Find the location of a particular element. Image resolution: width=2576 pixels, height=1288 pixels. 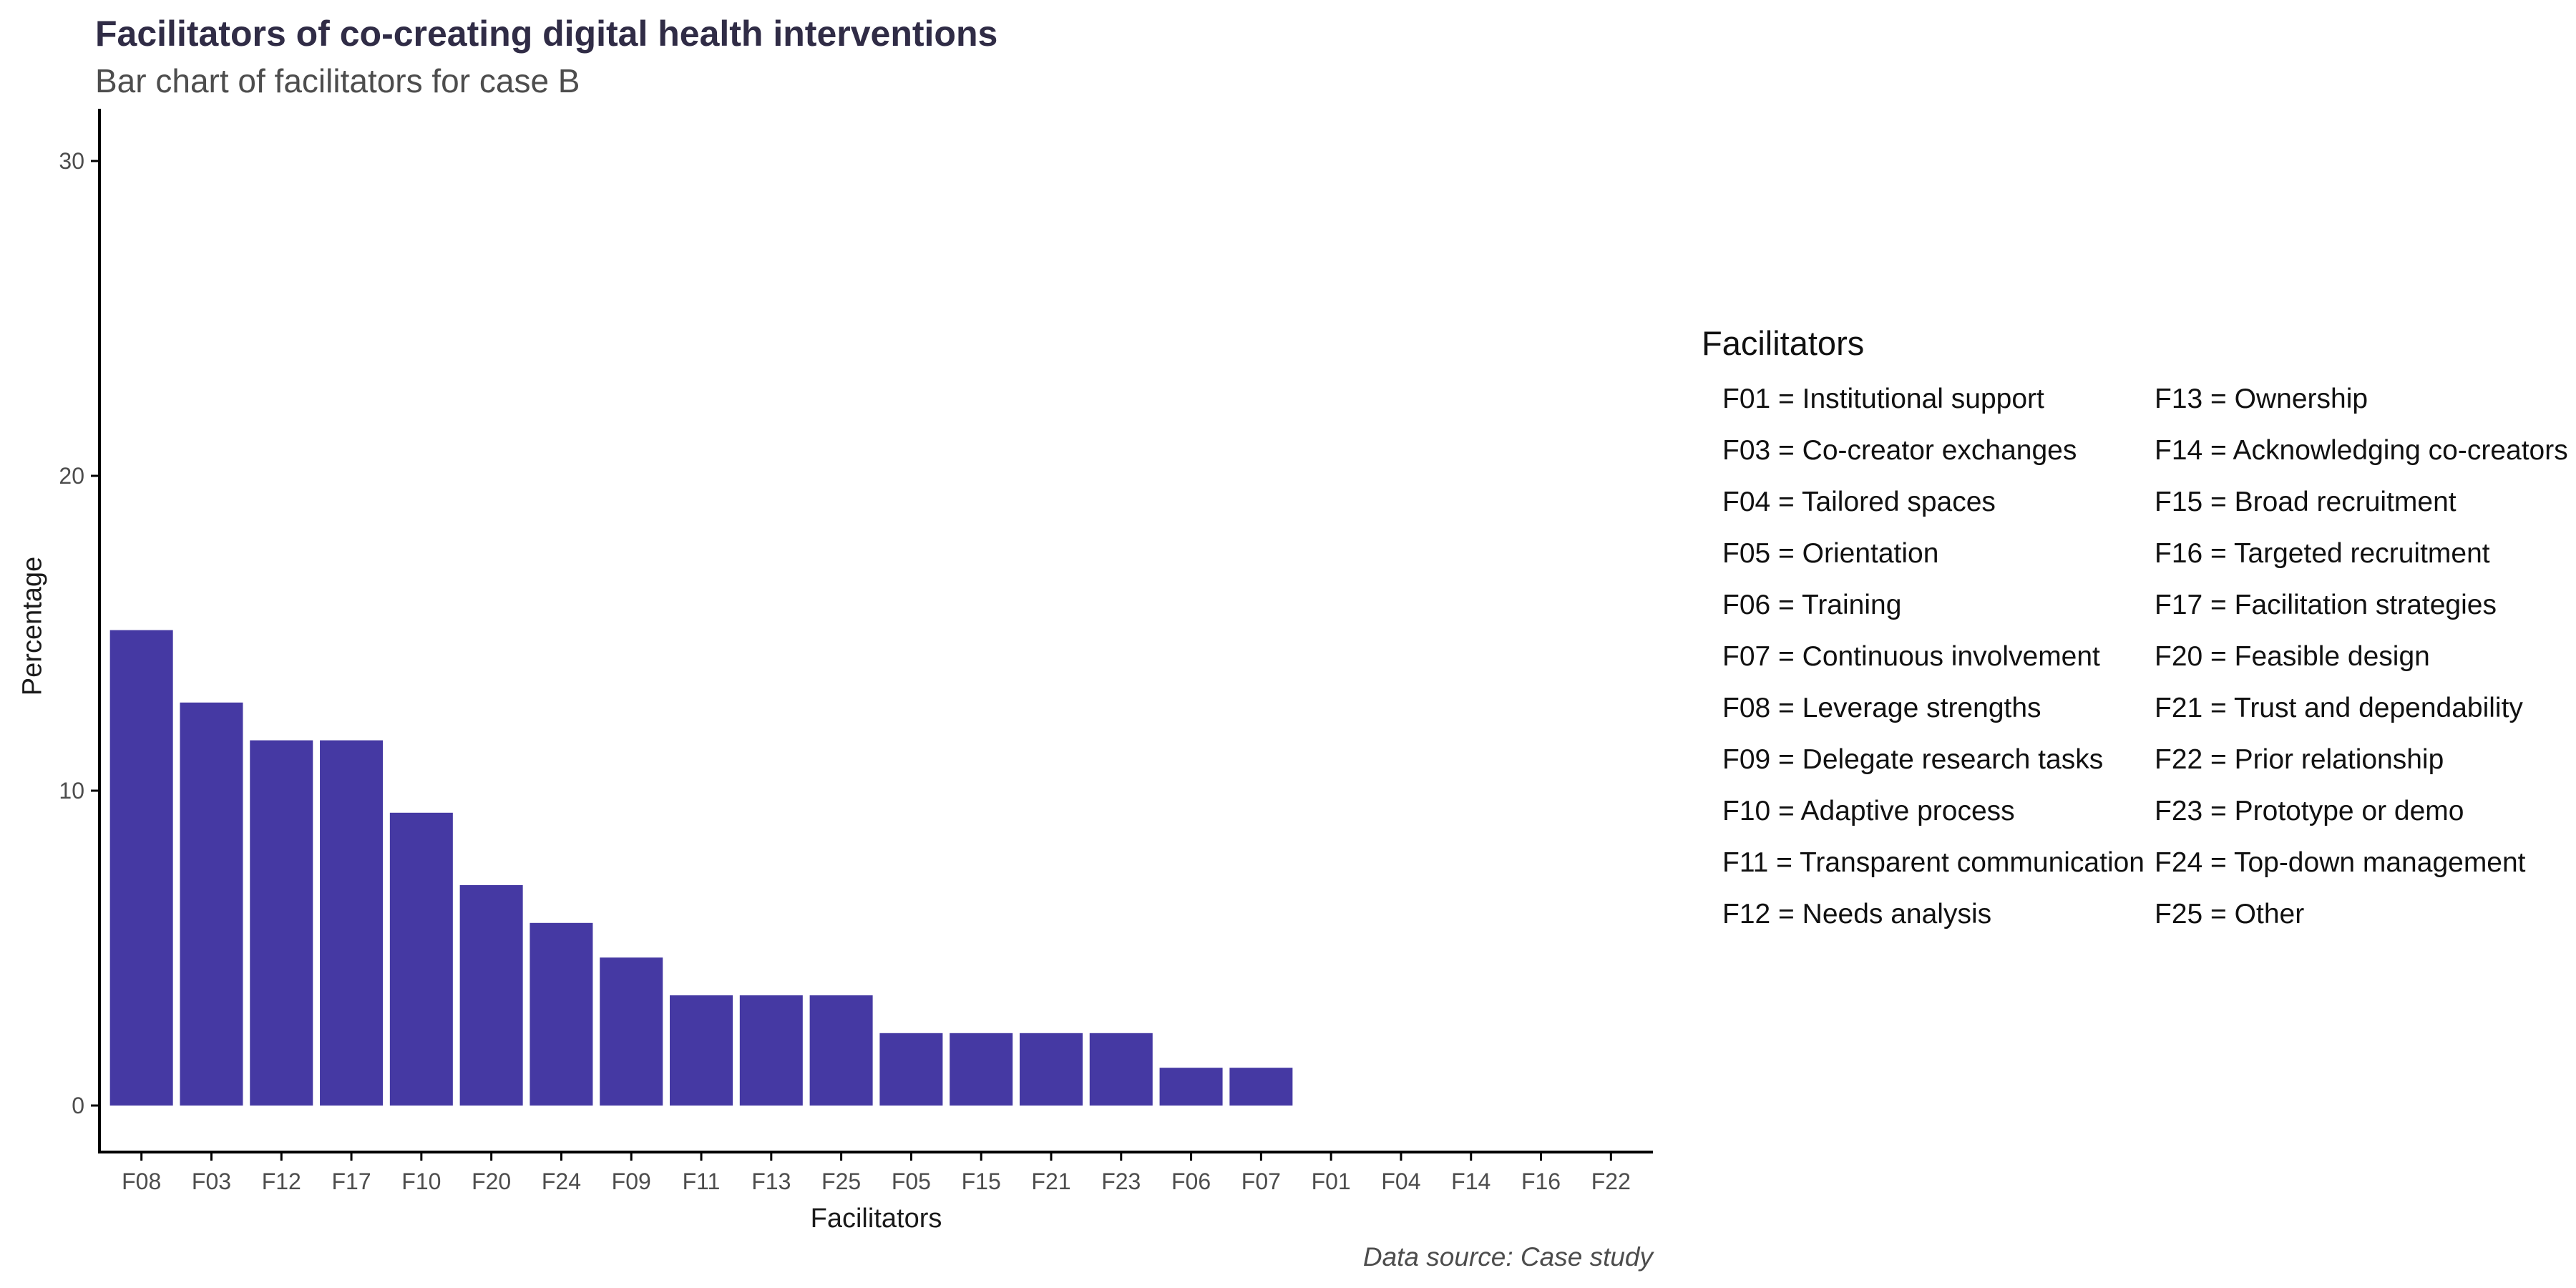

bar-F15 is located at coordinates (981, 1069).